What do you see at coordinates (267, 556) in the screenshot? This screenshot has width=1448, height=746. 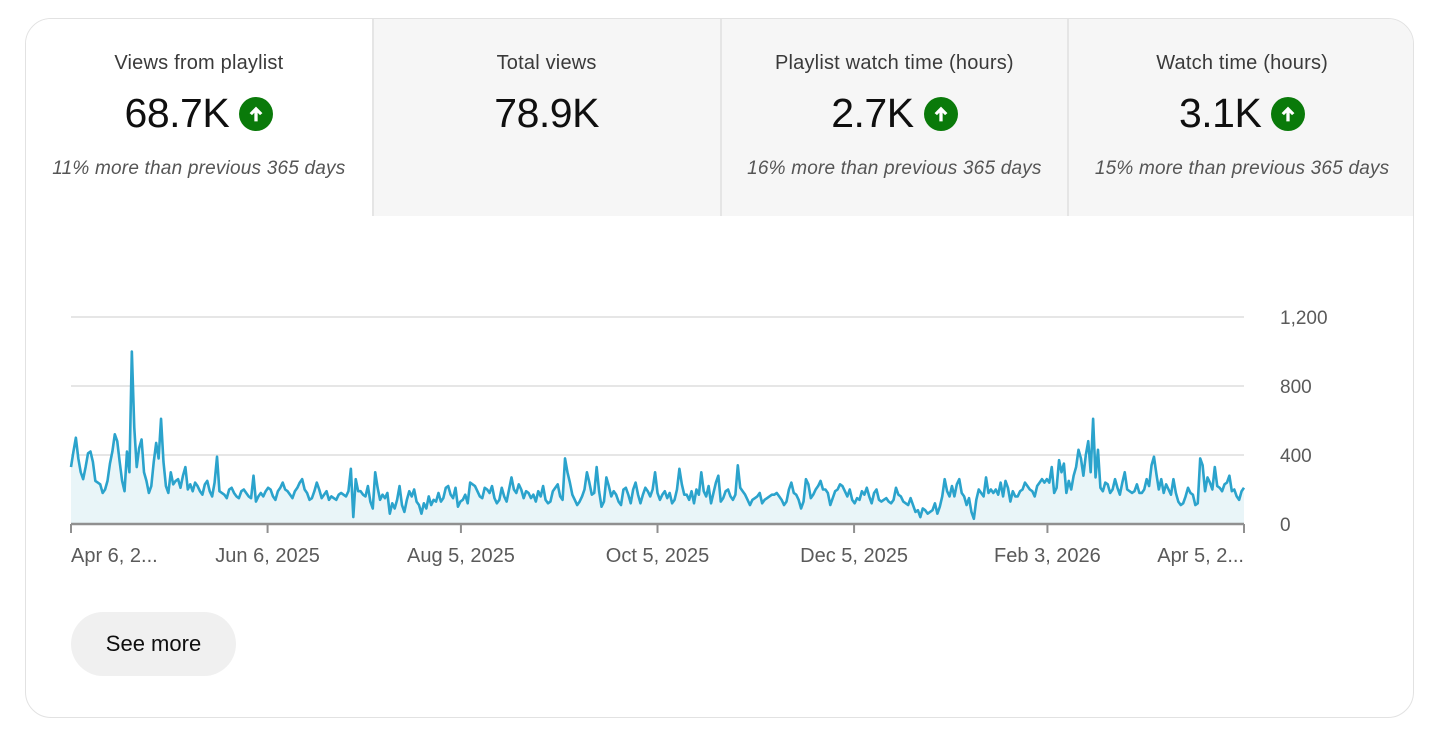 I see `x-tick-label: Jun 6, 2025` at bounding box center [267, 556].